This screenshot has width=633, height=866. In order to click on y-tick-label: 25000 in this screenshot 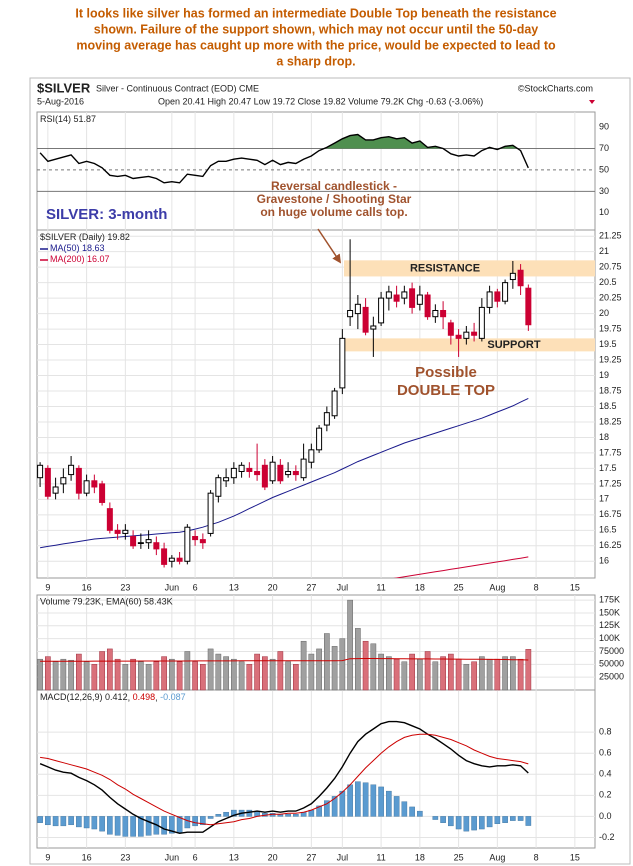, I will do `click(611, 677)`.